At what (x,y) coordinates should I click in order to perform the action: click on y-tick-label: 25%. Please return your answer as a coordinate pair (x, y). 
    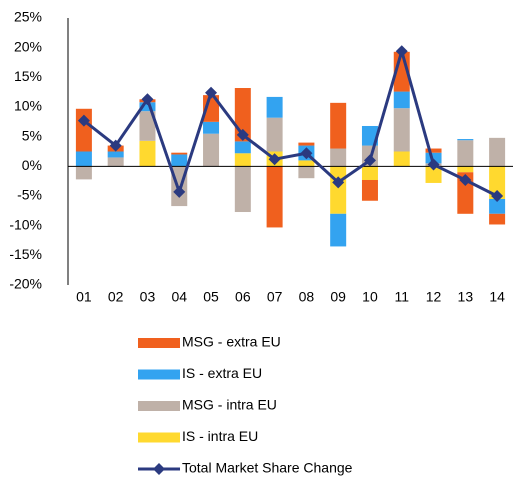
    Looking at the image, I should click on (28, 17).